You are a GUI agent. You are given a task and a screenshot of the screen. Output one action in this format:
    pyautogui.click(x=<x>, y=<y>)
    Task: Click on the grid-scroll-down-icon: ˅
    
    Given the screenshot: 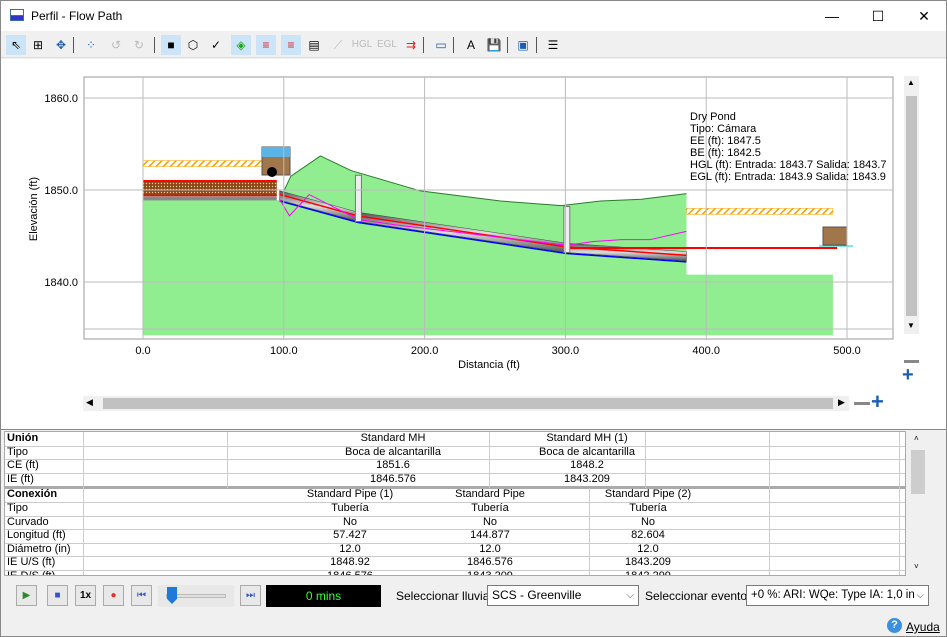 What is the action you would take?
    pyautogui.click(x=916, y=566)
    